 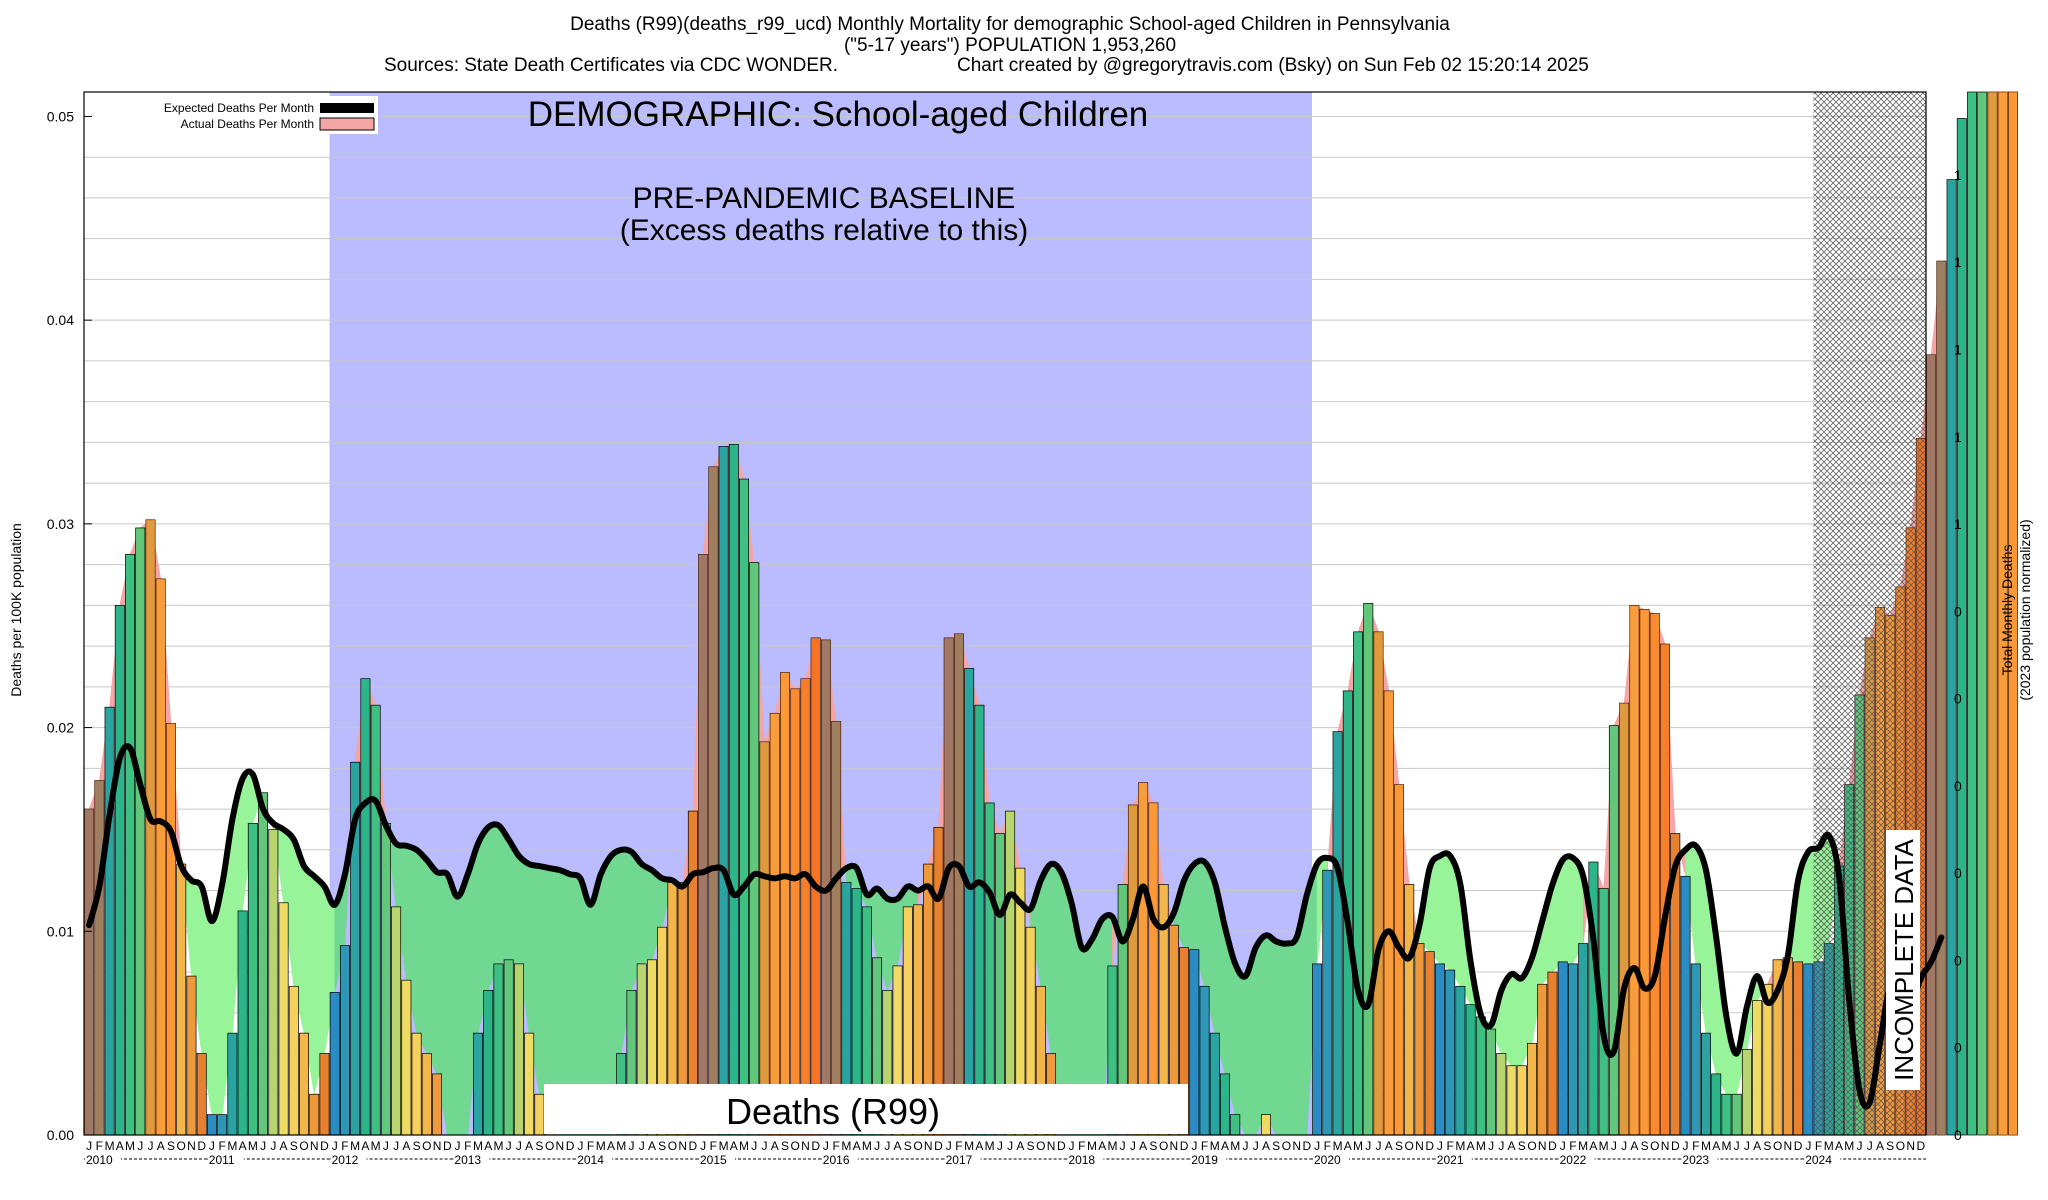 What do you see at coordinates (838, 114) in the screenshot?
I see `demographic-label: DEMOGRAPHIC: School-aged Children` at bounding box center [838, 114].